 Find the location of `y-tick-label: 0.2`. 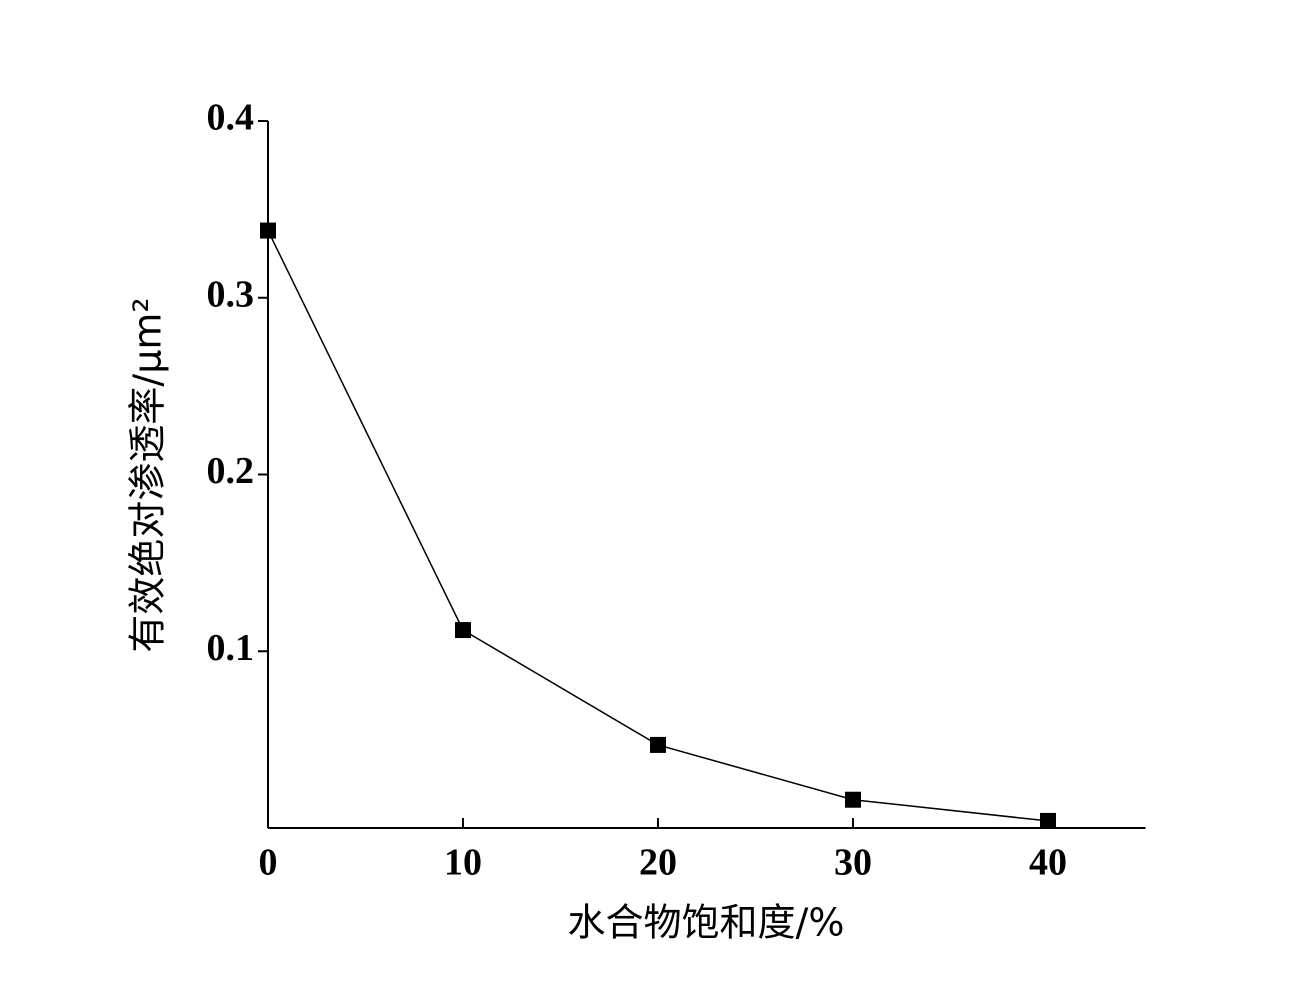

y-tick-label: 0.2 is located at coordinates (231, 471).